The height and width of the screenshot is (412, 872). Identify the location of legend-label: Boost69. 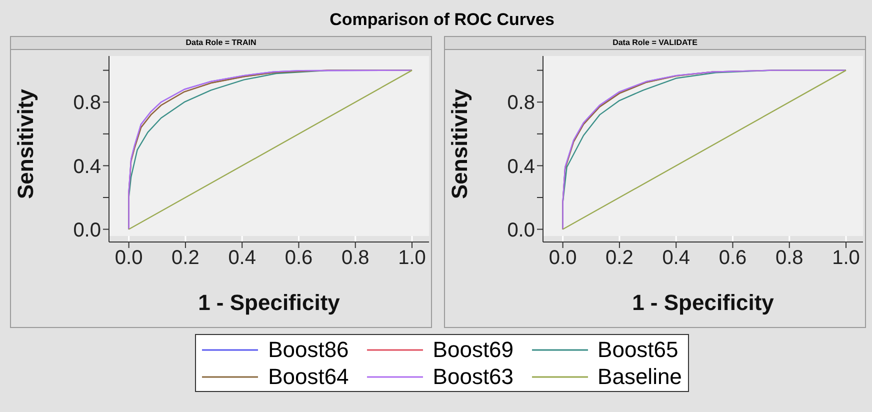
(473, 349).